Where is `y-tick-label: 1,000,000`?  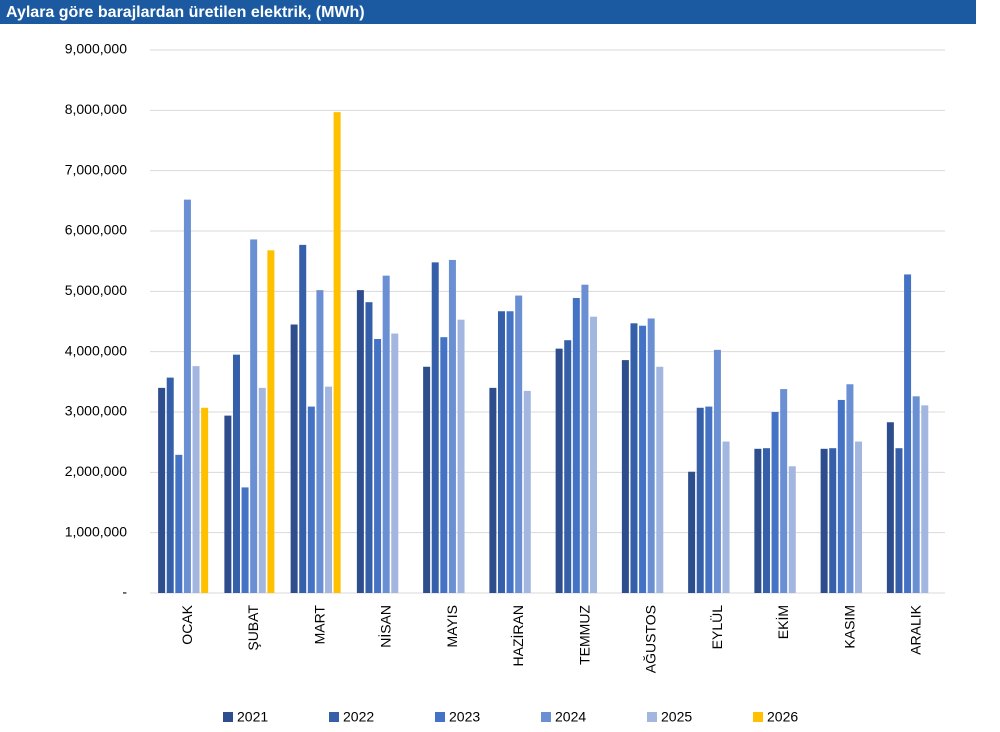 y-tick-label: 1,000,000 is located at coordinates (96, 531).